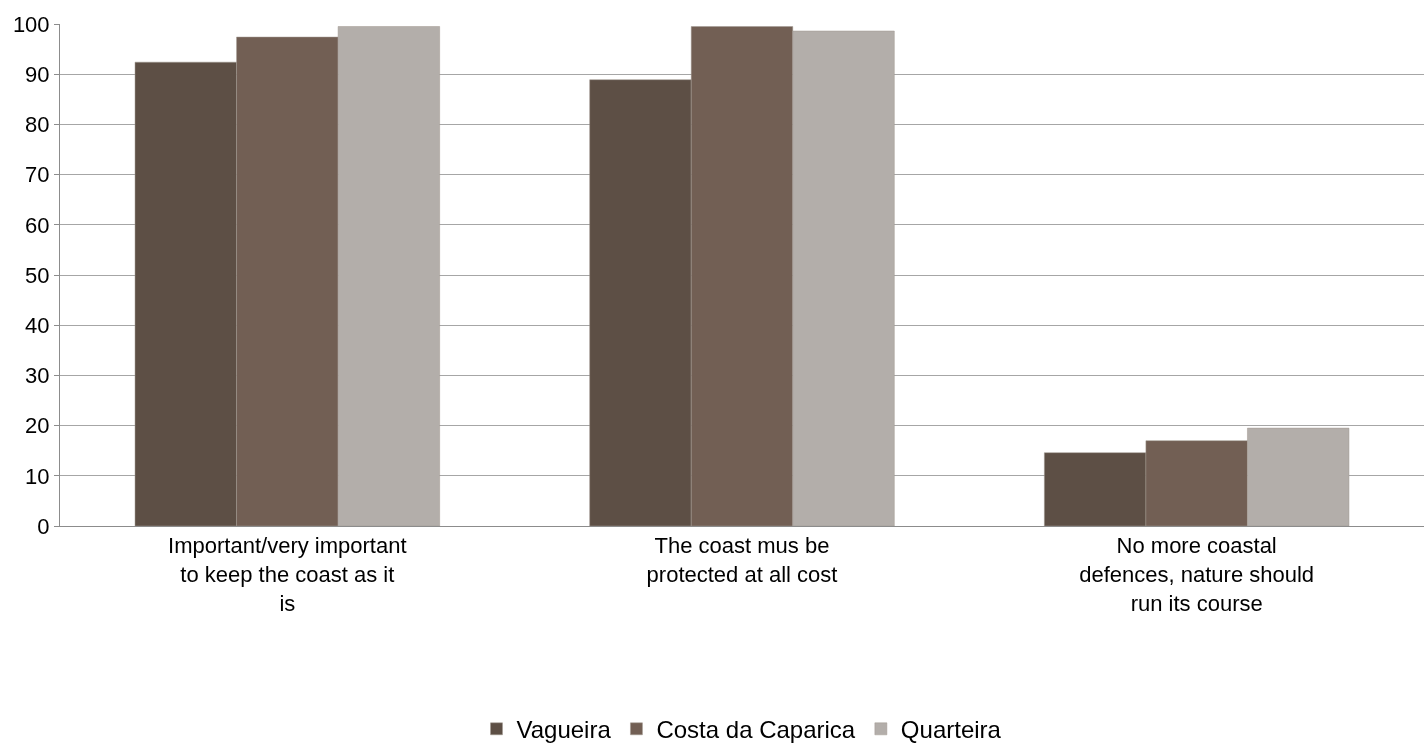 The image size is (1424, 752). What do you see at coordinates (37, 476) in the screenshot?
I see `y-tick-label: 10` at bounding box center [37, 476].